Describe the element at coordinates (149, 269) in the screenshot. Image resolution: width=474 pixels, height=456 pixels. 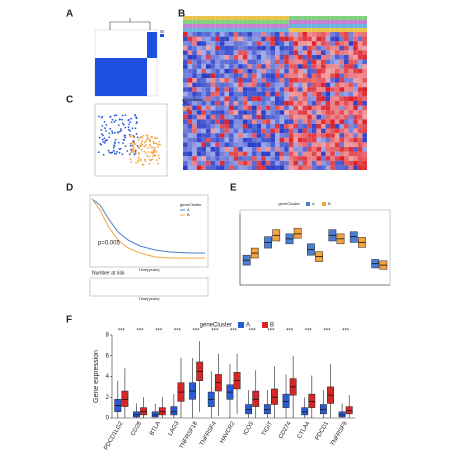
I see `x-axis-label: Time(years)` at that location.